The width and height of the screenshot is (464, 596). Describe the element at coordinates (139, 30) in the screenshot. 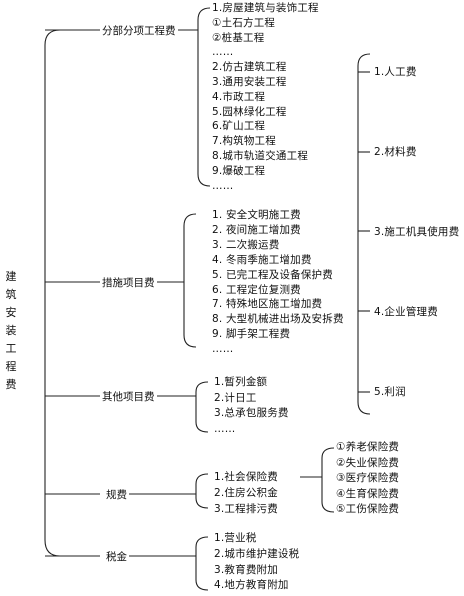

I see `category-label-0: 分部分项工程费` at that location.